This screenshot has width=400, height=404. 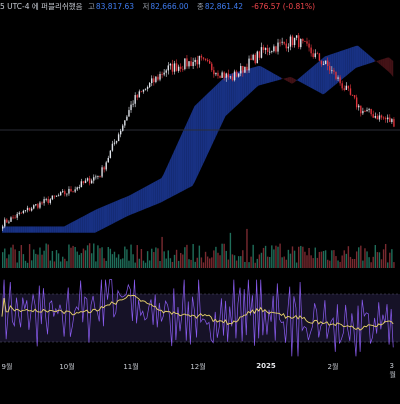 I want to click on x-label-sep: 9월, so click(x=7, y=367).